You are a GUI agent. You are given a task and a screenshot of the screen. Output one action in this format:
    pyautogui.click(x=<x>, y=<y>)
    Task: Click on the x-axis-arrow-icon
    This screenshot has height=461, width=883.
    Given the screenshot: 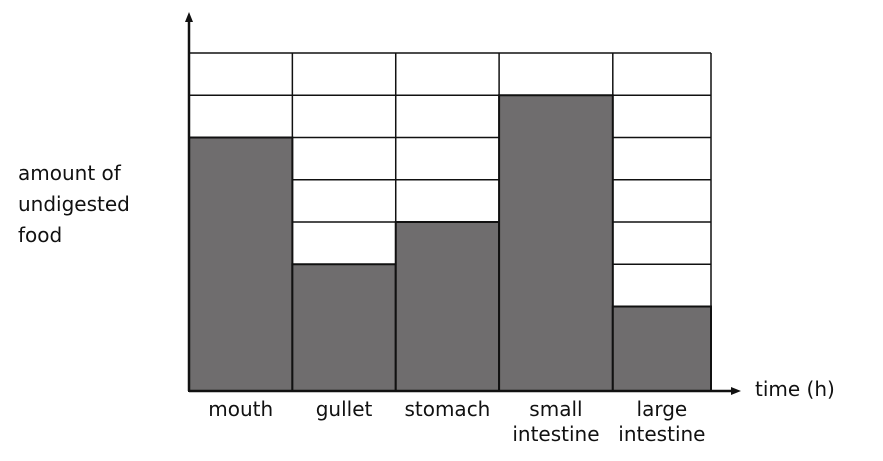 What is the action you would take?
    pyautogui.click(x=736, y=391)
    